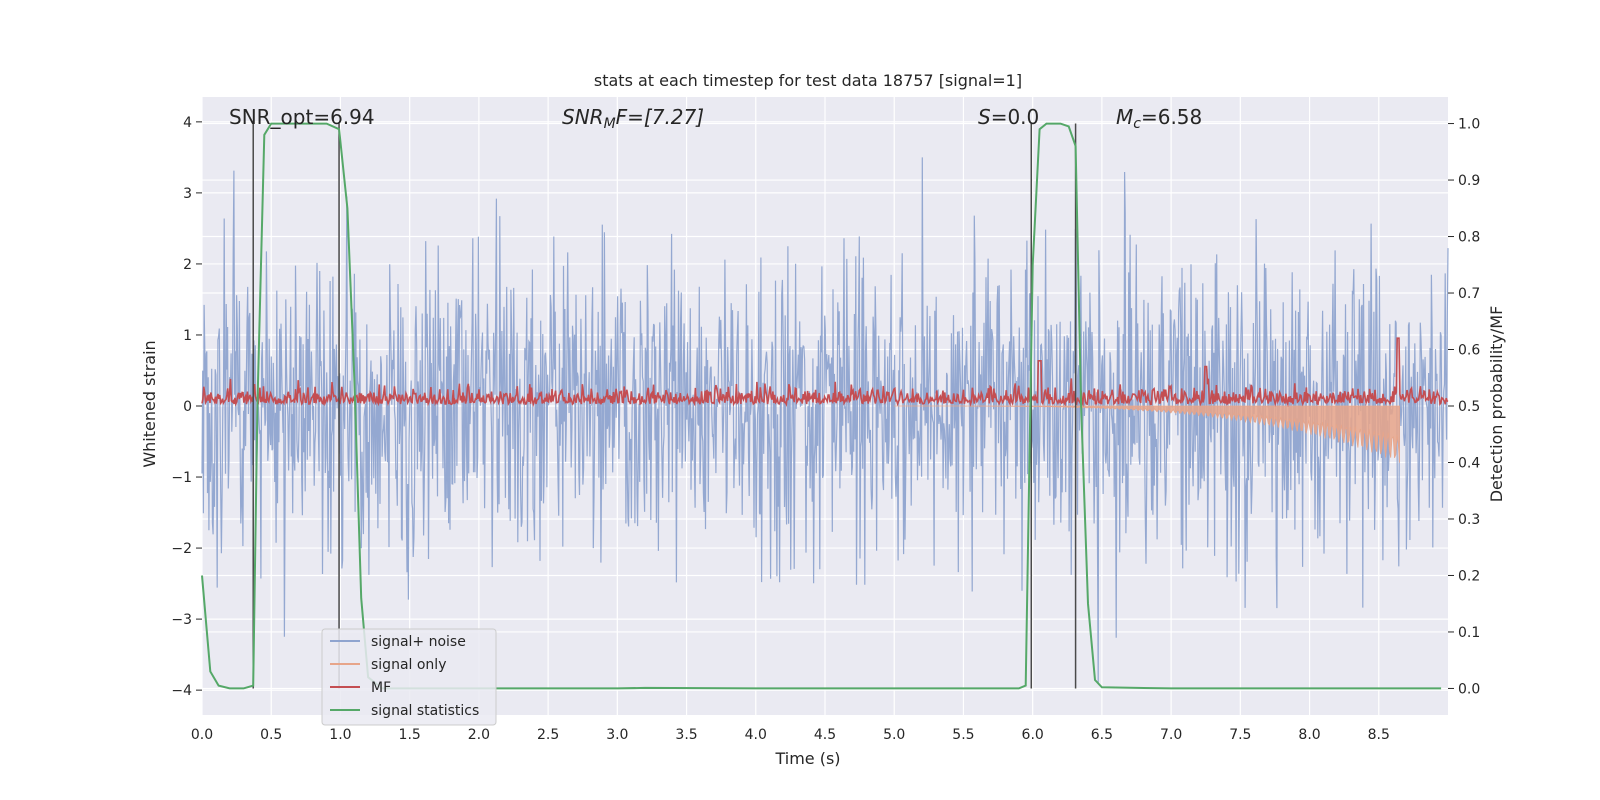 Image resolution: width=1600 pixels, height=800 pixels. I want to click on annotation-s: S=0.0, so click(1008, 117).